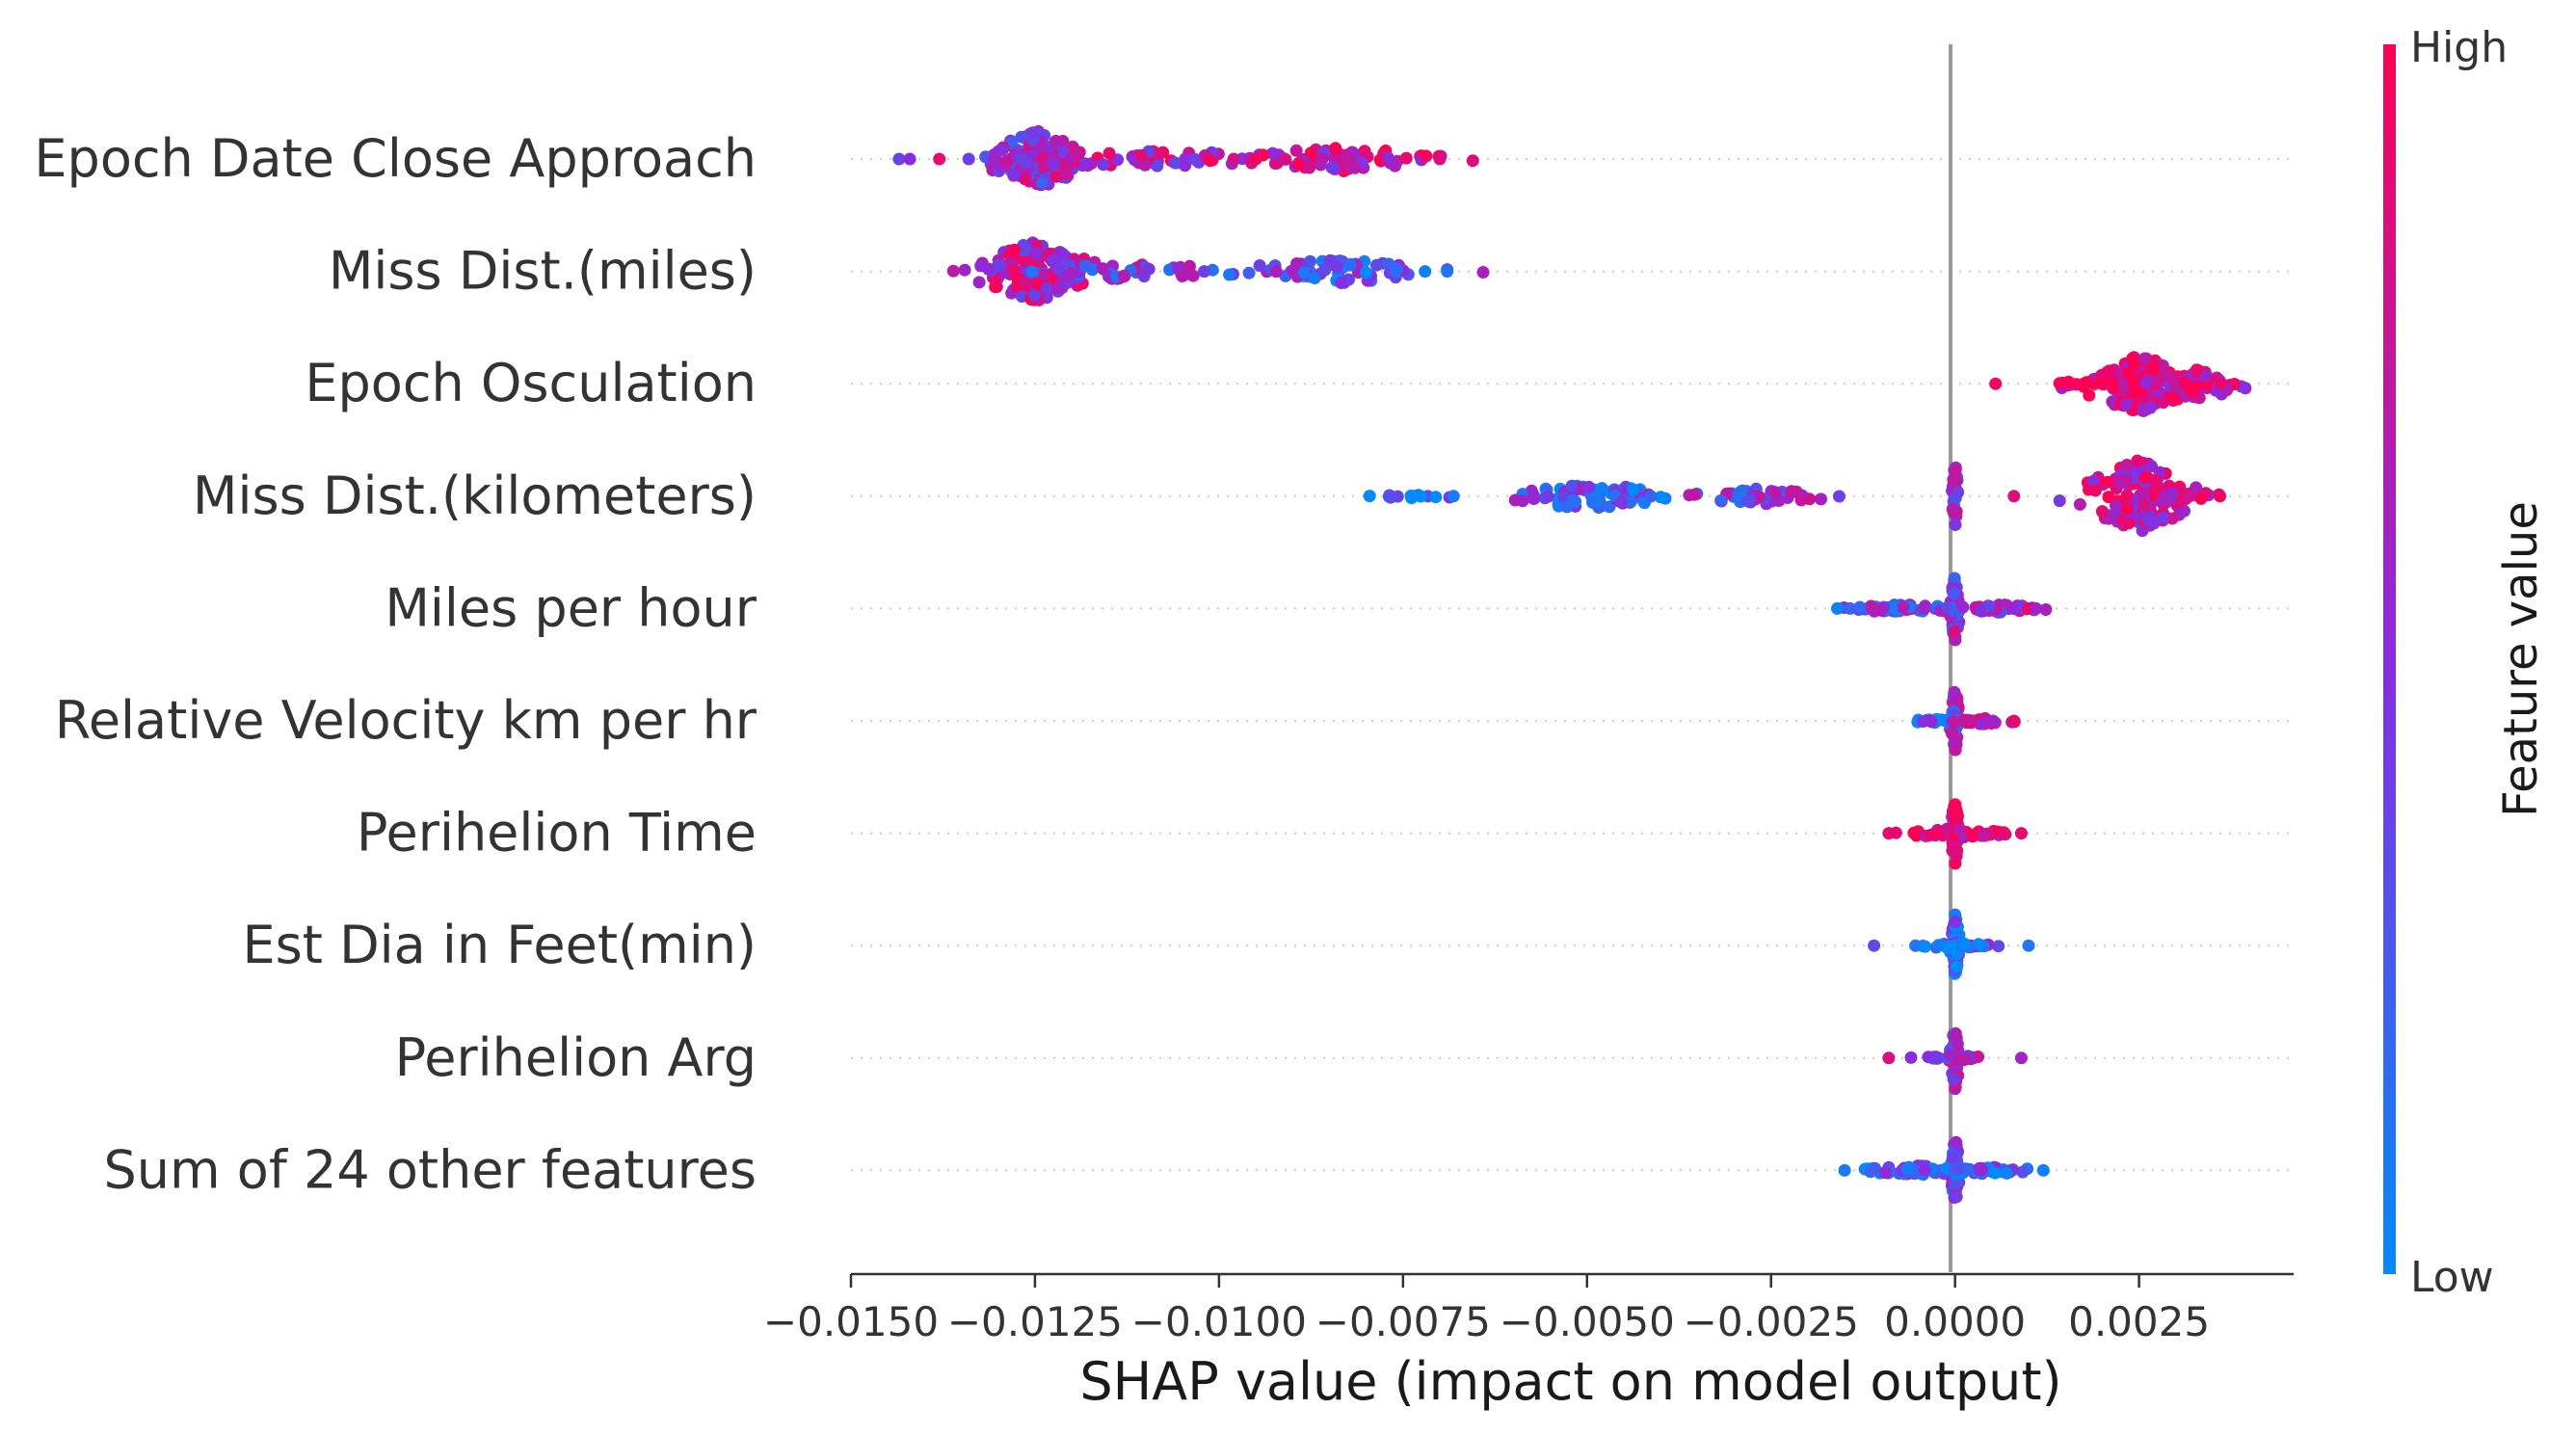 This screenshot has height=1436, width=2576. I want to click on x-tick-label: −0.0025, so click(1771, 1321).